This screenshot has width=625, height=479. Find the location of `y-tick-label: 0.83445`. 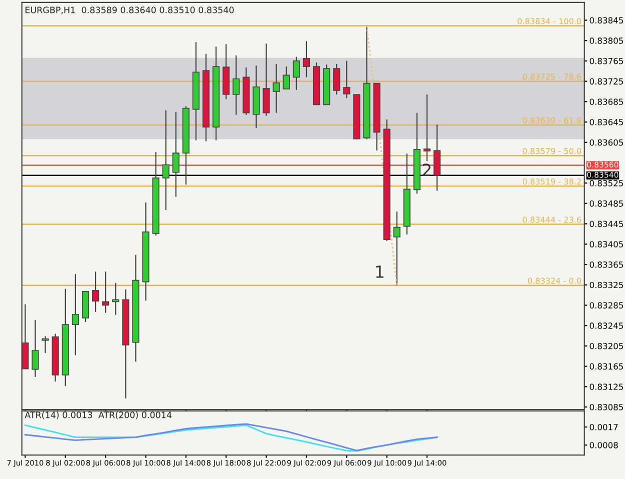

y-tick-label: 0.83445 is located at coordinates (606, 224).